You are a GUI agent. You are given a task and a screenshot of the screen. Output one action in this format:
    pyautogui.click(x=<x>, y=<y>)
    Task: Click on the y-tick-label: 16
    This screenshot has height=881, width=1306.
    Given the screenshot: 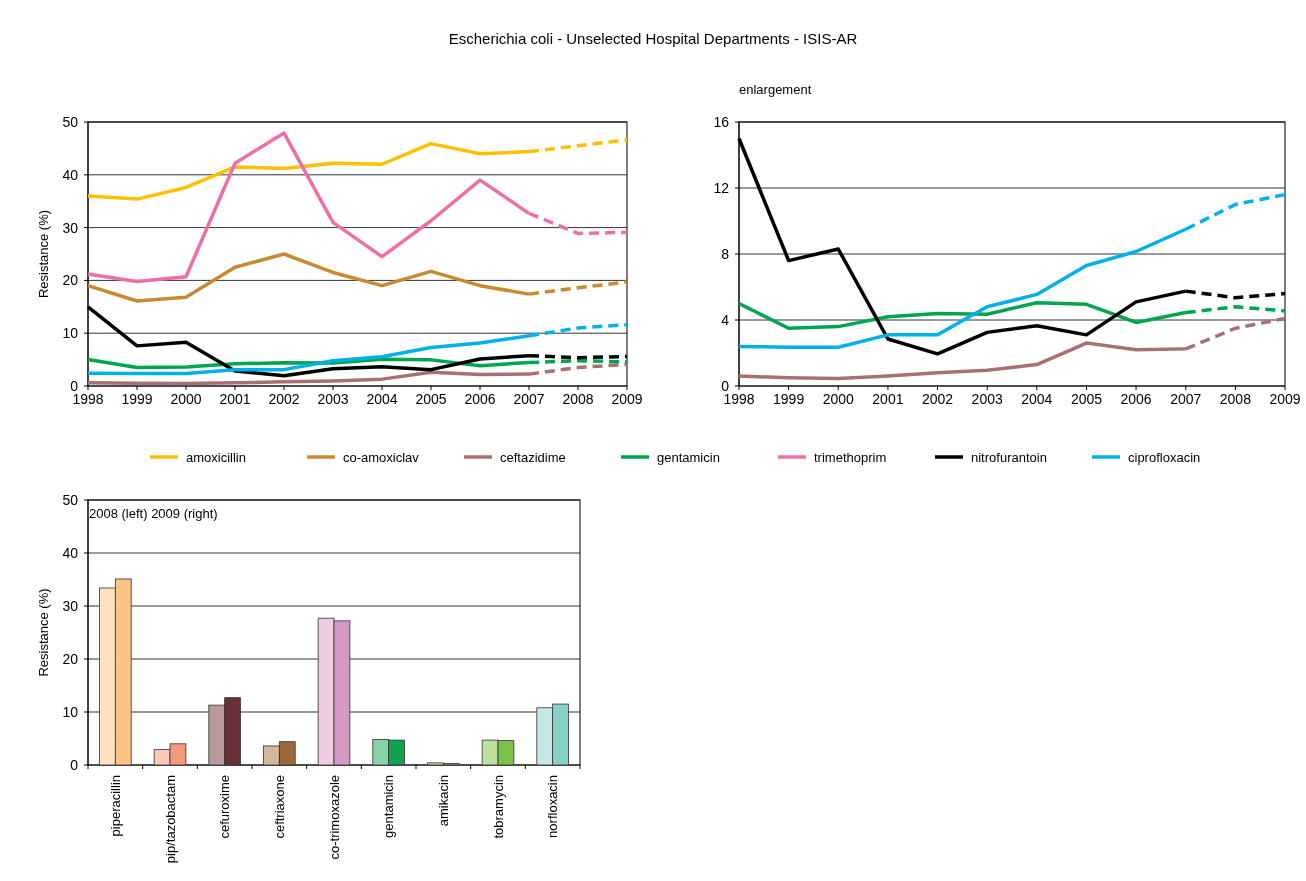 What is the action you would take?
    pyautogui.click(x=721, y=121)
    